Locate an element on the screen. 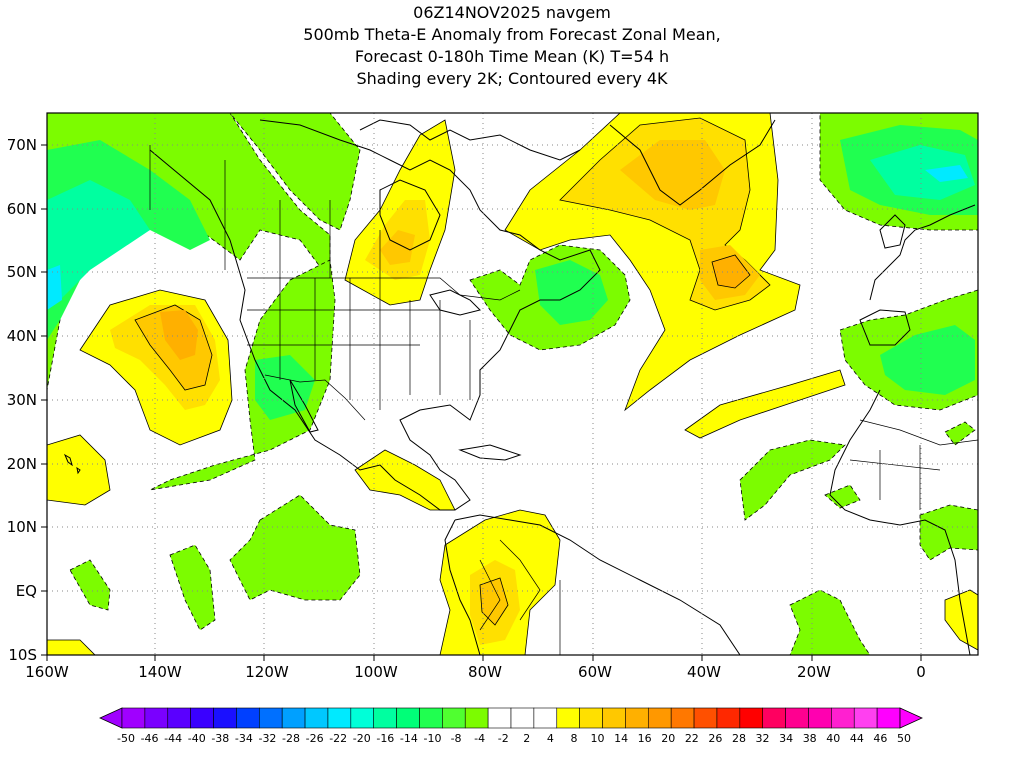  colorbar-label: 32 is located at coordinates (763, 738).